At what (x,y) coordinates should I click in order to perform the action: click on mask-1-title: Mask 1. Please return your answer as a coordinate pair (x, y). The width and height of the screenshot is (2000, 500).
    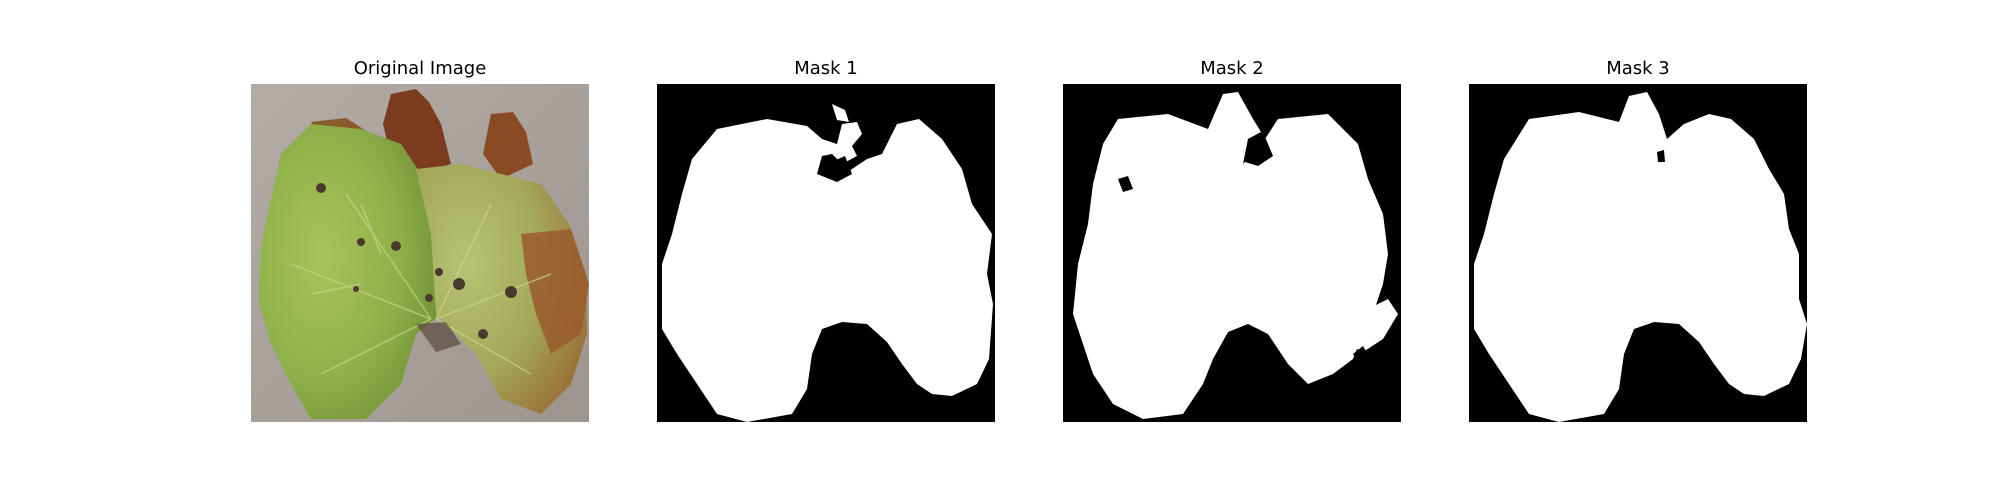
    Looking at the image, I should click on (826, 68).